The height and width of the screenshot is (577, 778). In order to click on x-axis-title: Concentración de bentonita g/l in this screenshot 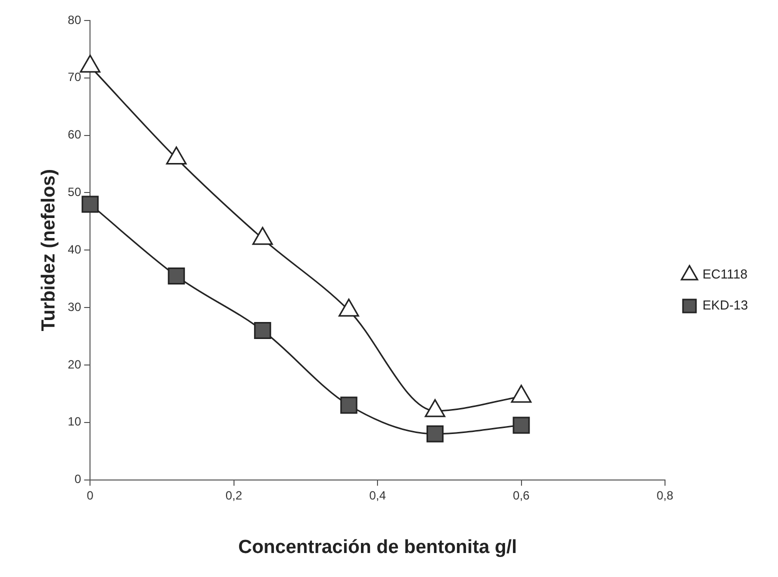, I will do `click(377, 547)`.